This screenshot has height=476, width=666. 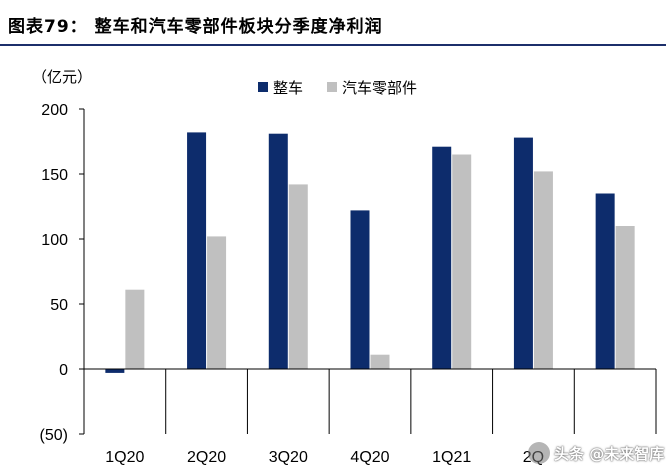 What do you see at coordinates (442, 257) in the screenshot?
I see `bar-vehicle-1Q21` at bounding box center [442, 257].